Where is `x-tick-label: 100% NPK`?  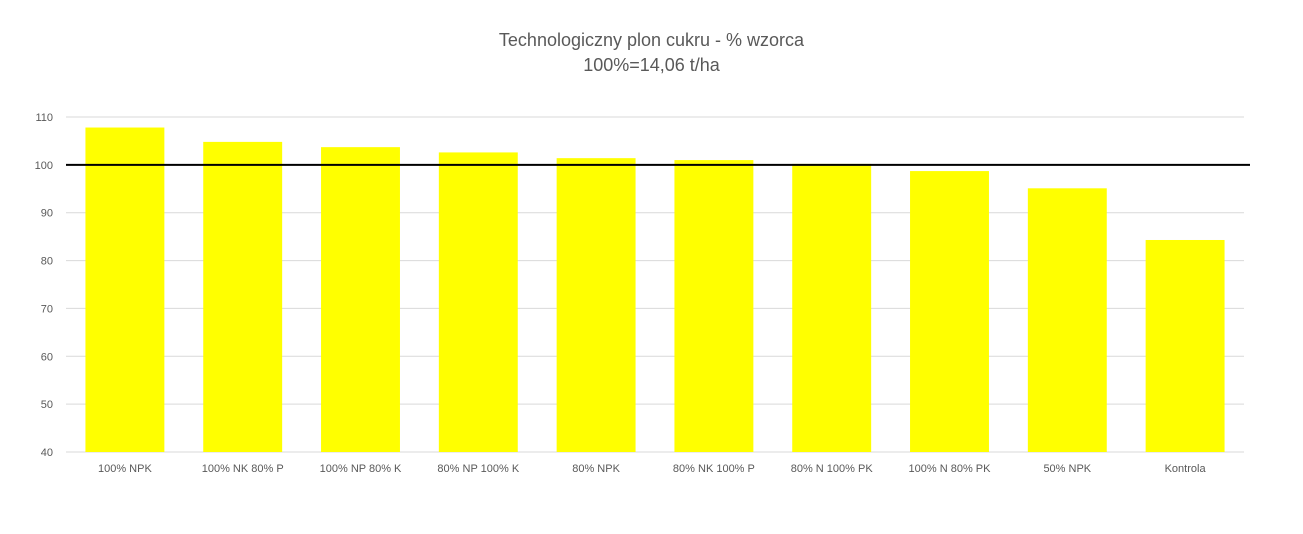 x-tick-label: 100% NPK is located at coordinates (125, 469).